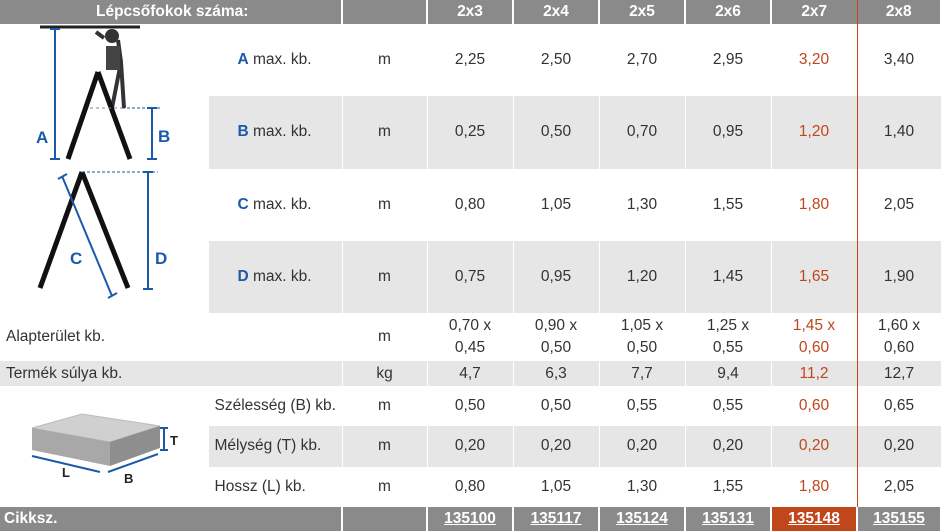  Describe the element at coordinates (171, 337) in the screenshot. I see `row-label: Alapterület kb.` at that location.